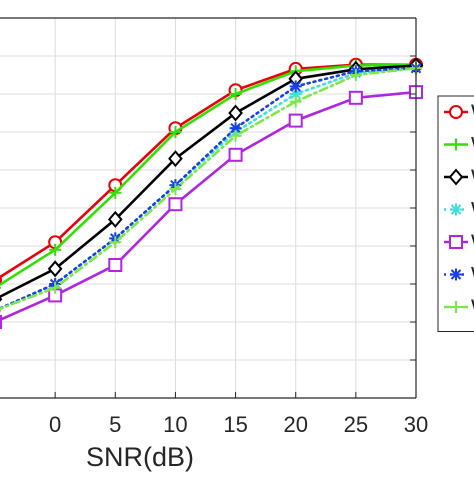 The image size is (474, 479). I want to click on legend: WWWWWWW, so click(455, 213).